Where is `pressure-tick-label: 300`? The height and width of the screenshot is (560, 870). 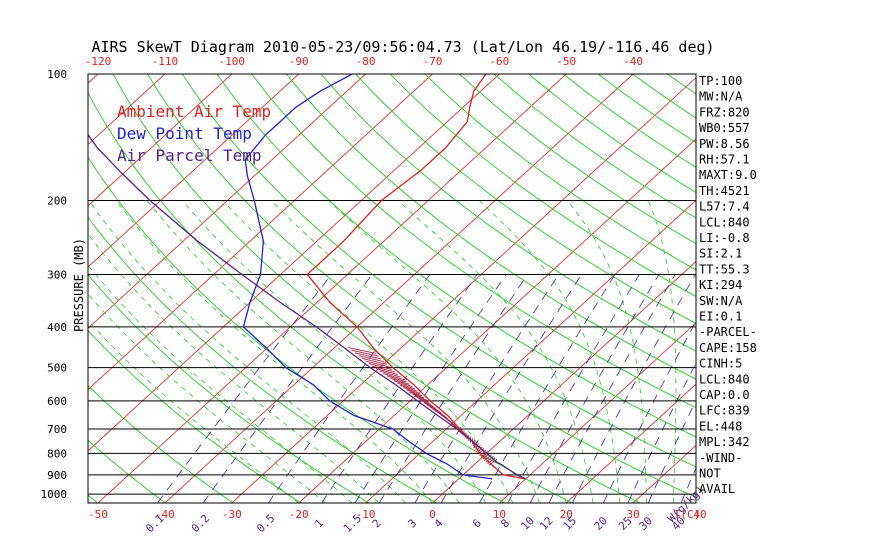 pressure-tick-label: 300 is located at coordinates (57, 274).